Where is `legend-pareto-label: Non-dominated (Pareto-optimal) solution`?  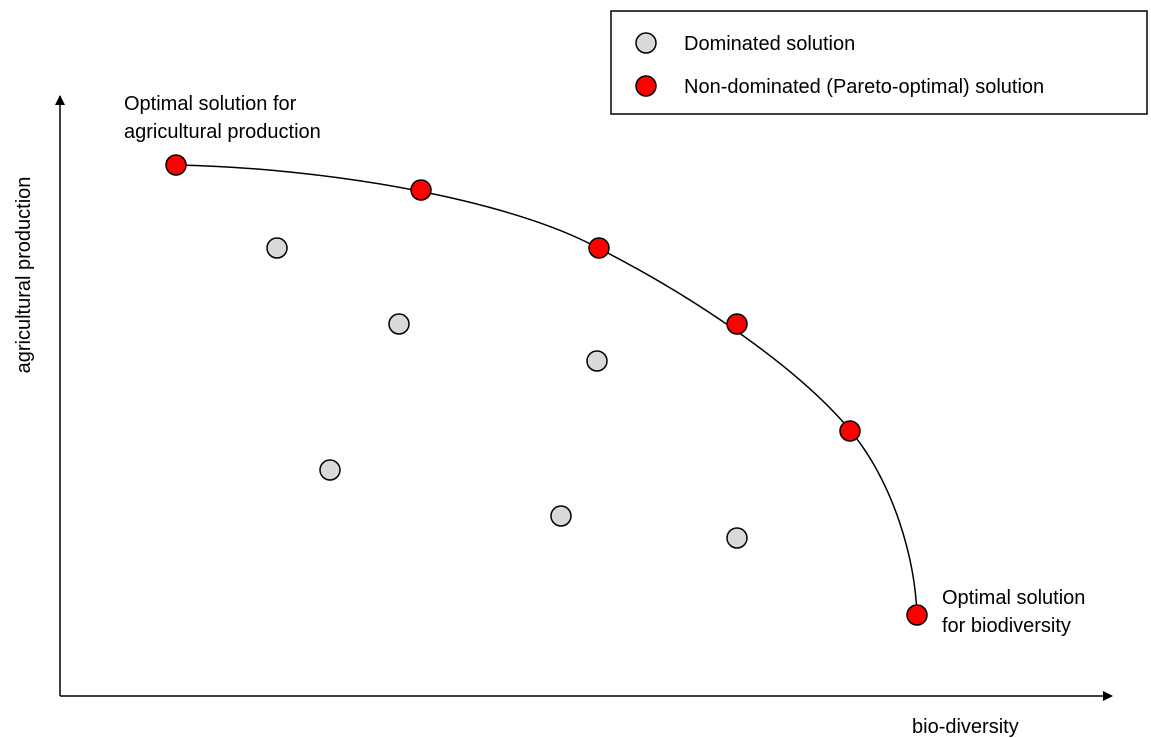 legend-pareto-label: Non-dominated (Pareto-optimal) solution is located at coordinates (864, 87).